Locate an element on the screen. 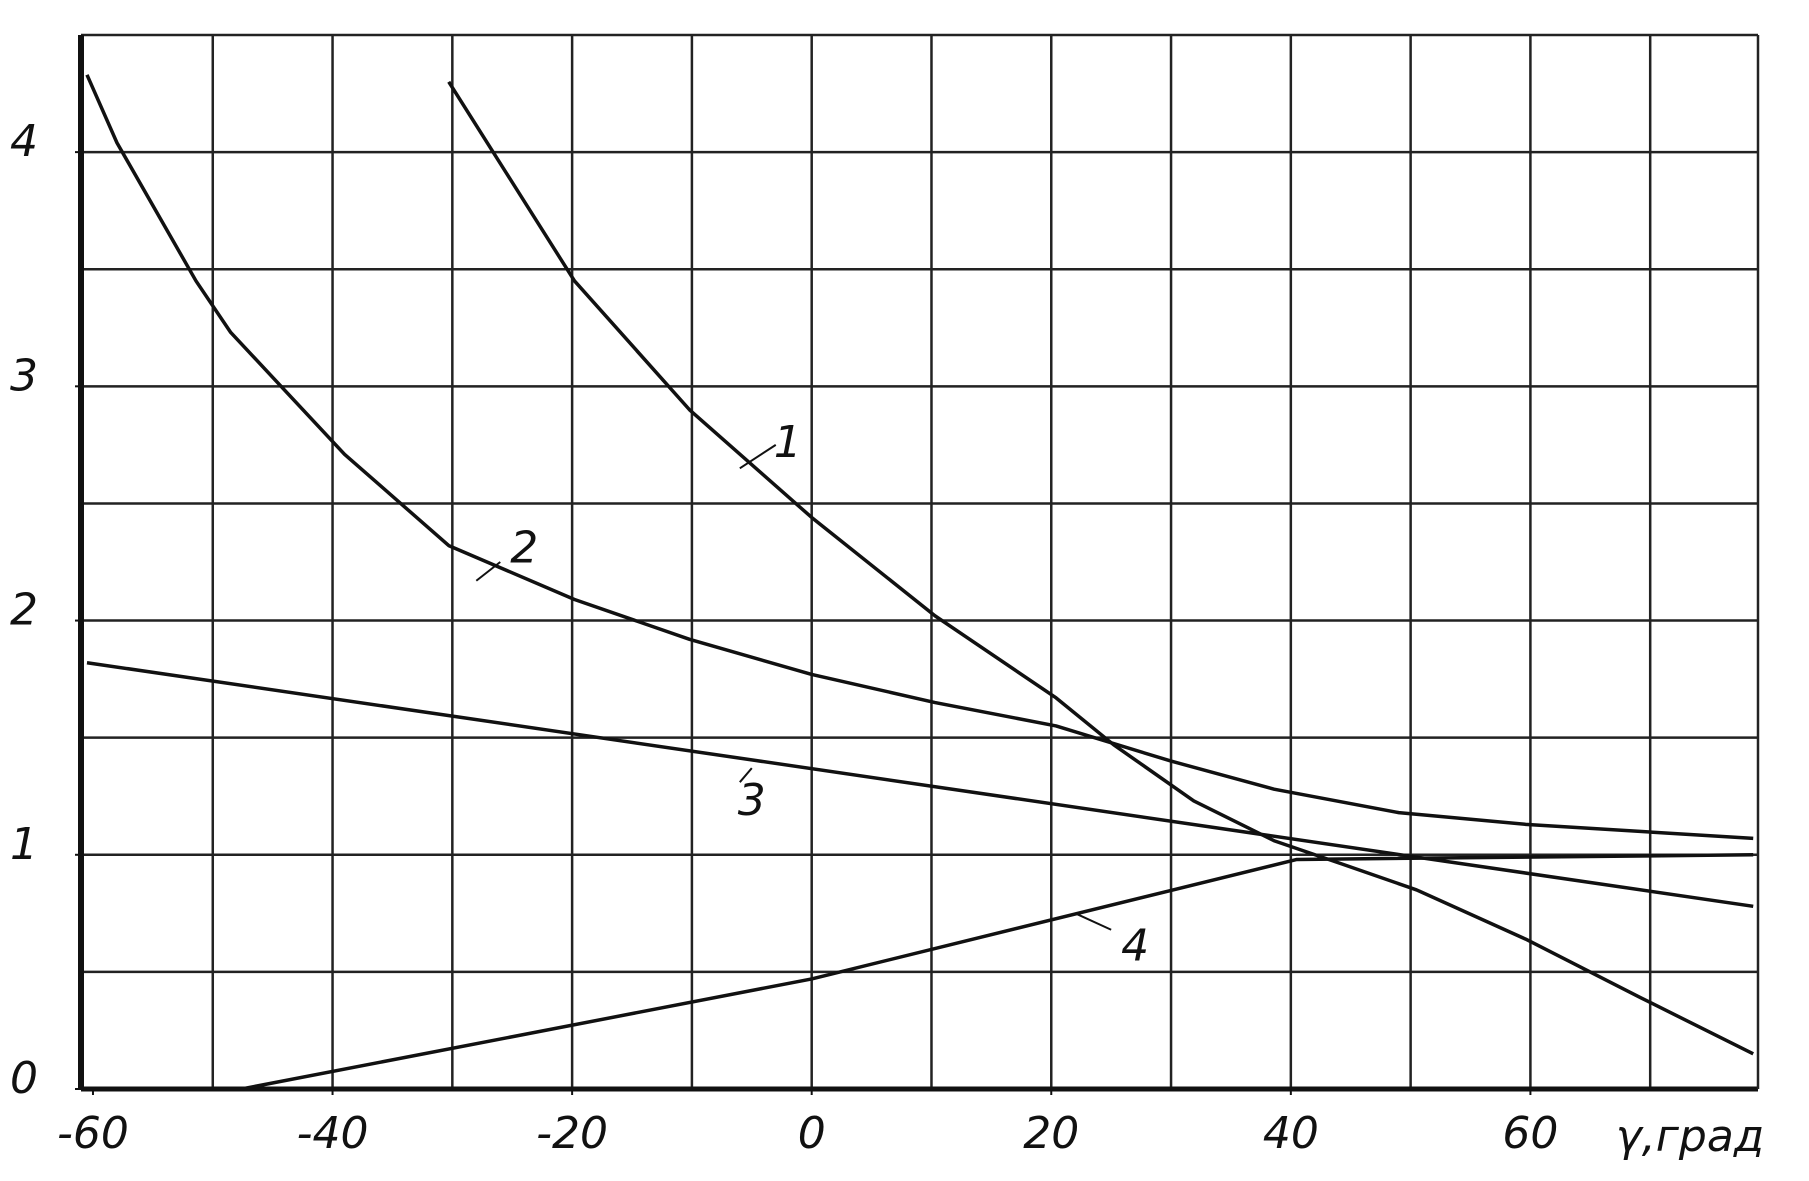 Image resolution: width=1809 pixels, height=1181 pixels. x-tick-label: 40 is located at coordinates (1291, 1133).